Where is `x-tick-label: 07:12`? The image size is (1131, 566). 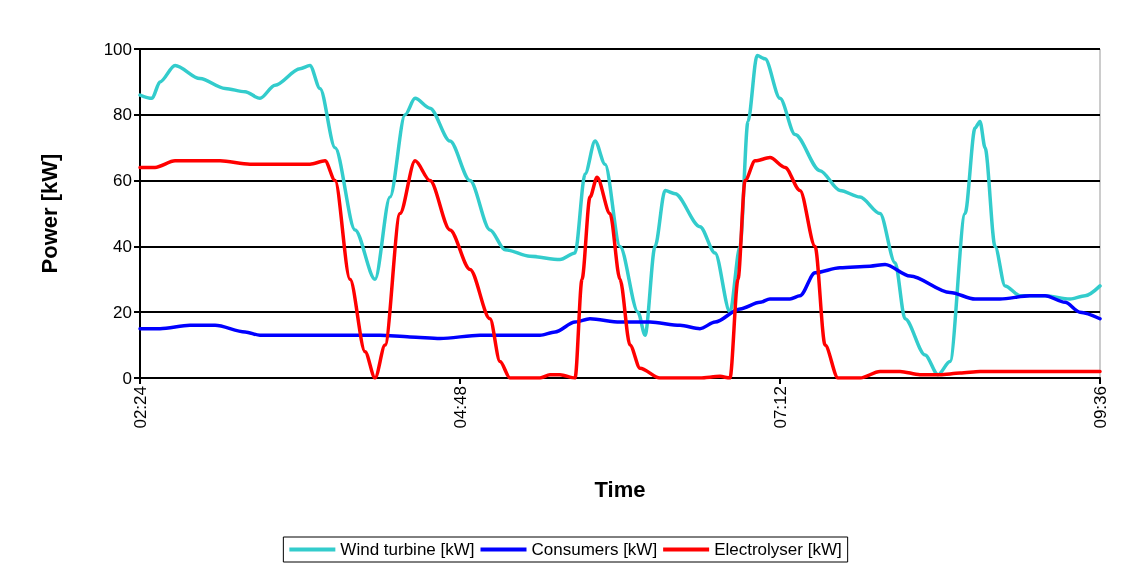 x-tick-label: 07:12 is located at coordinates (780, 407).